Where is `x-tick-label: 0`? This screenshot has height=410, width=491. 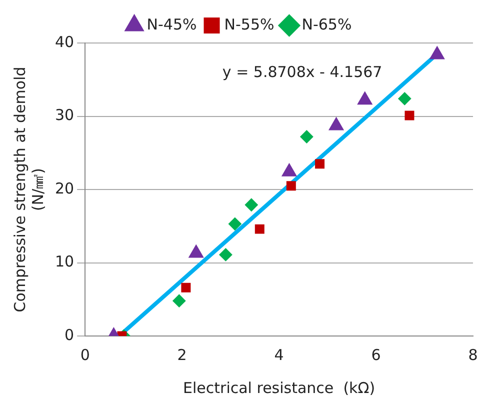 x-tick-label: 0 is located at coordinates (85, 355).